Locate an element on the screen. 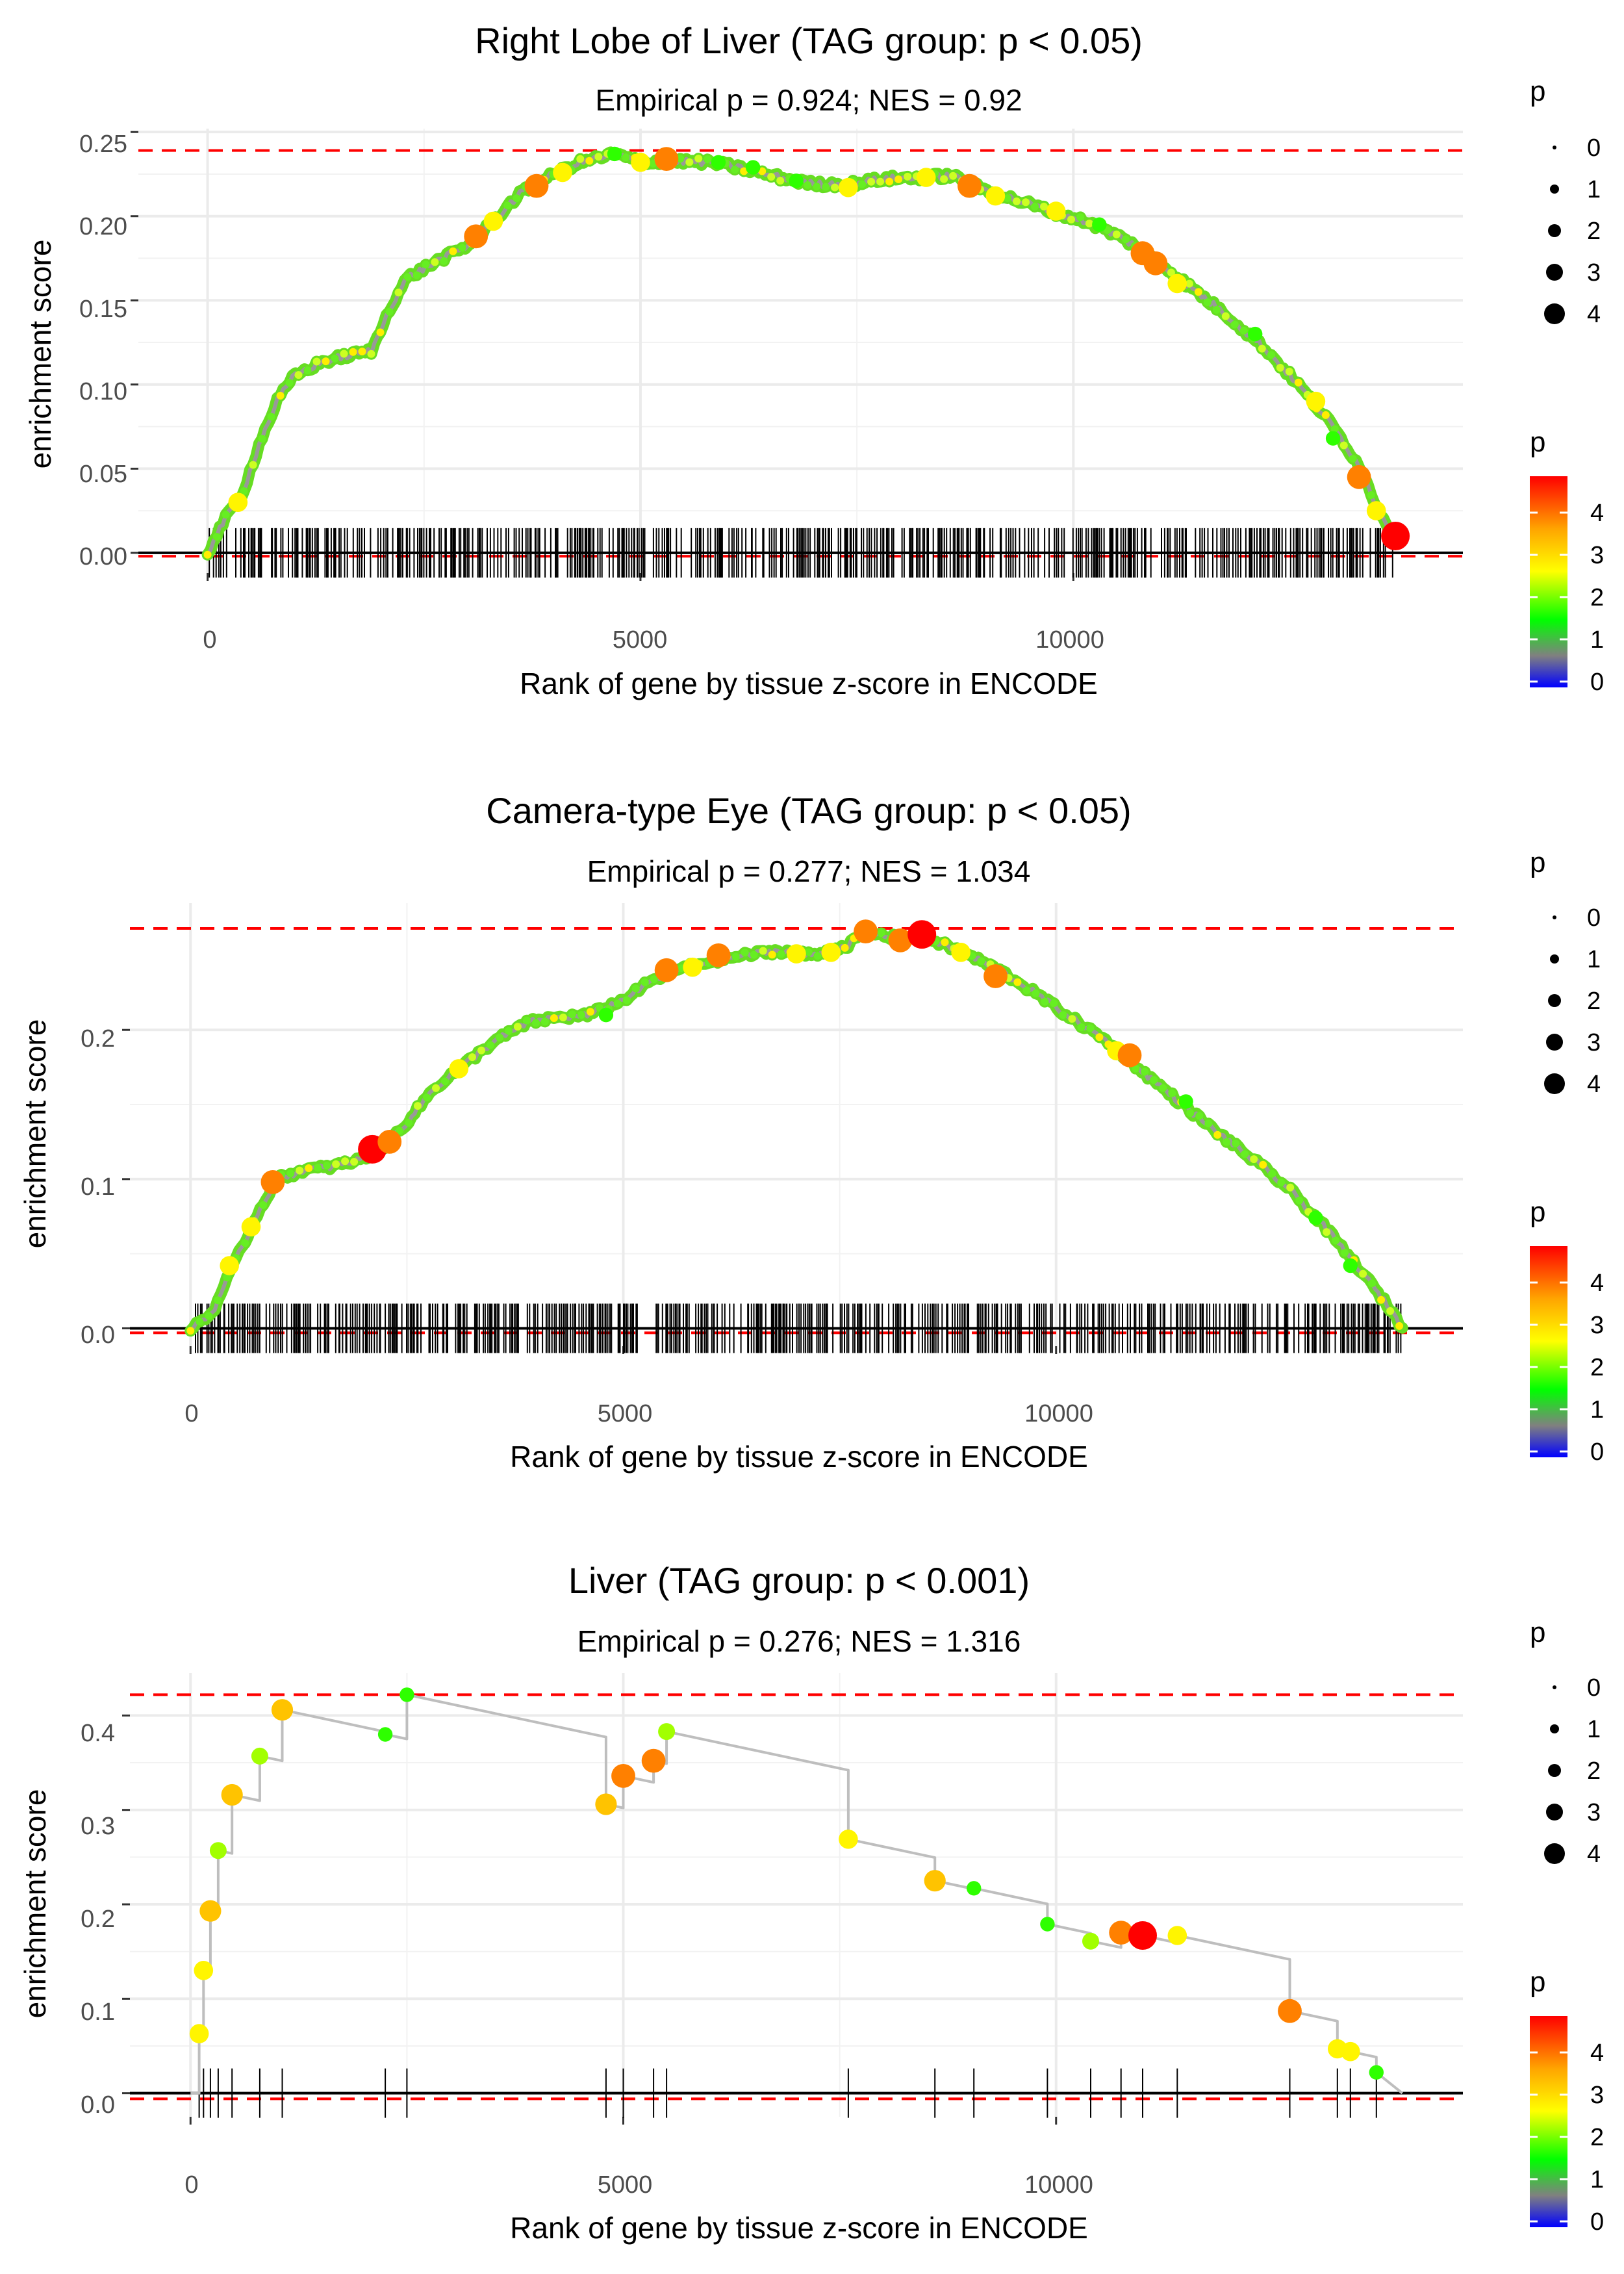  size-legend: p 0 1 2 3 4 is located at coordinates (1565, 1742).